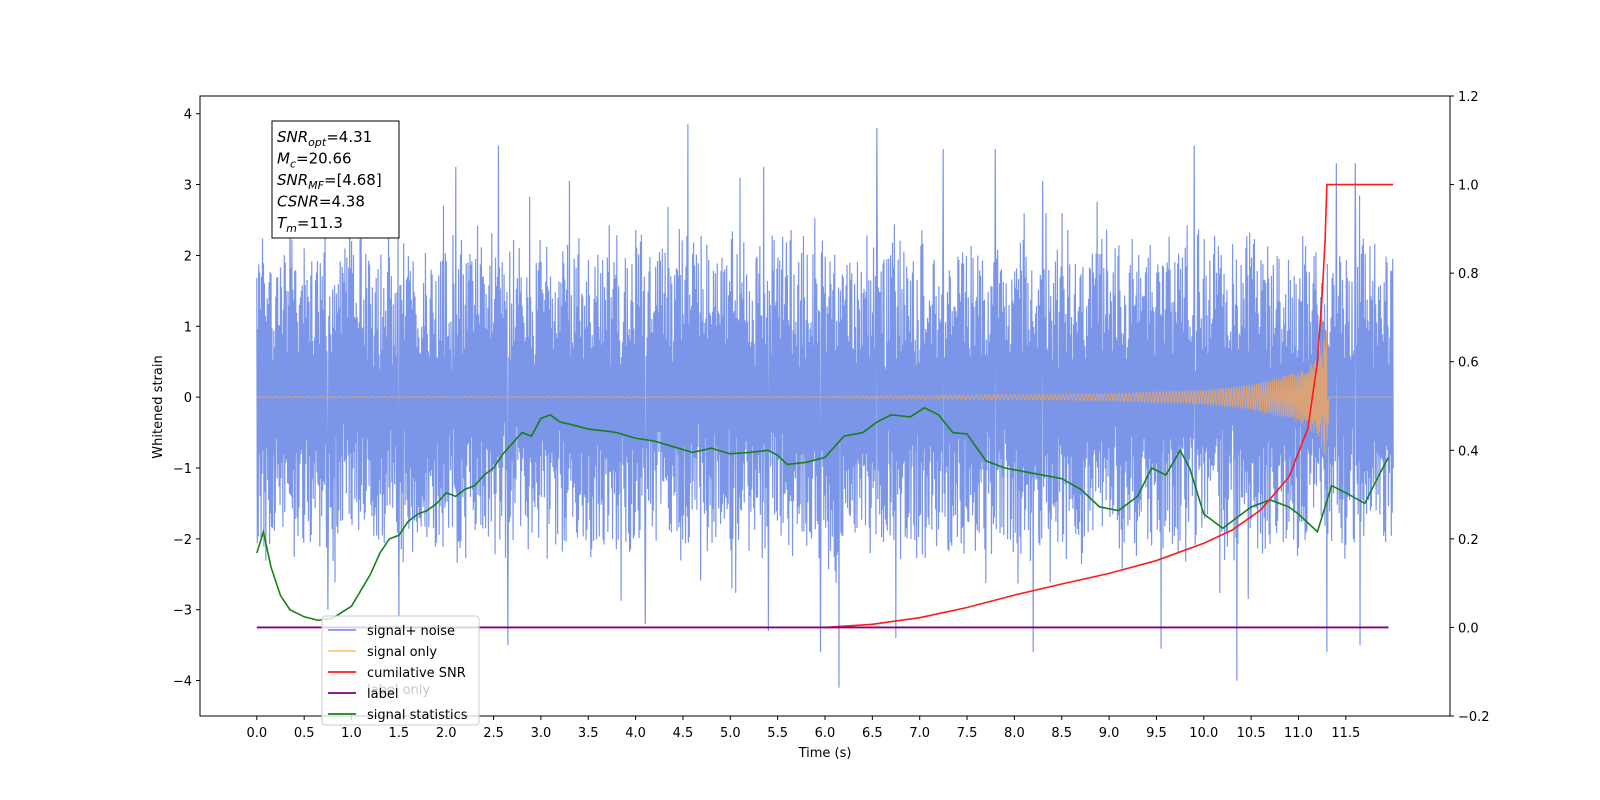 The height and width of the screenshot is (800, 1600). Describe the element at coordinates (967, 733) in the screenshot. I see `x-tick-label: 7.5` at that location.